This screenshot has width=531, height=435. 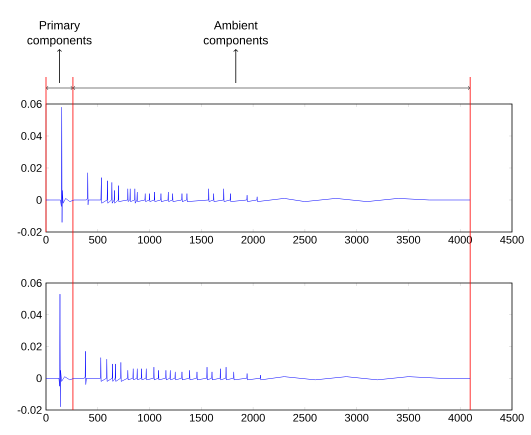 I want to click on text: Primary components, so click(x=59, y=33).